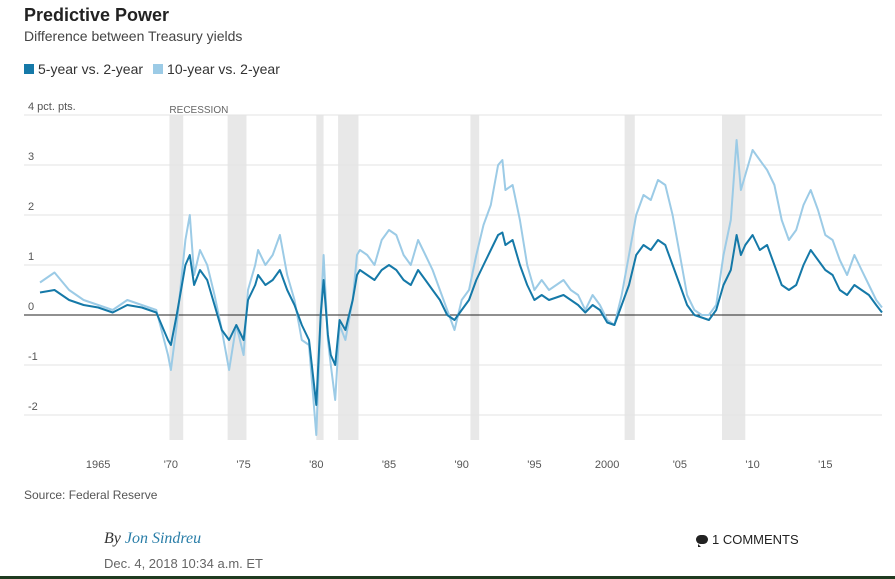  I want to click on x-tick-label: '95, so click(534, 465).